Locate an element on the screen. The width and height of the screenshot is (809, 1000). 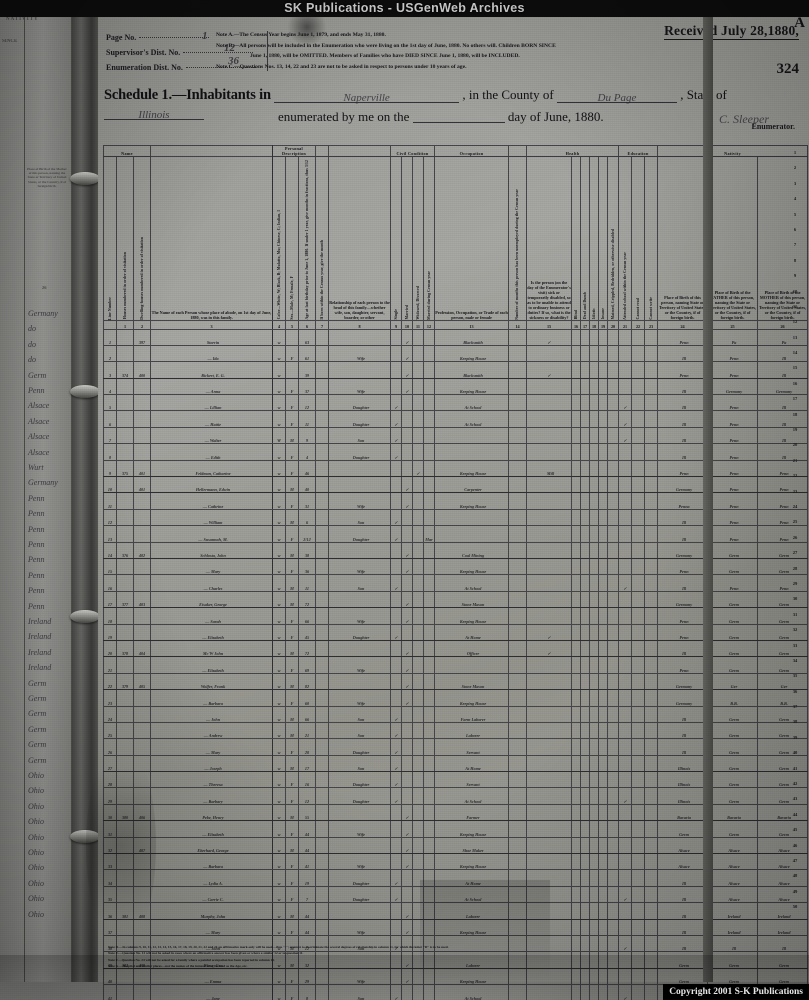
line-number: 5 is located at coordinates (795, 214).